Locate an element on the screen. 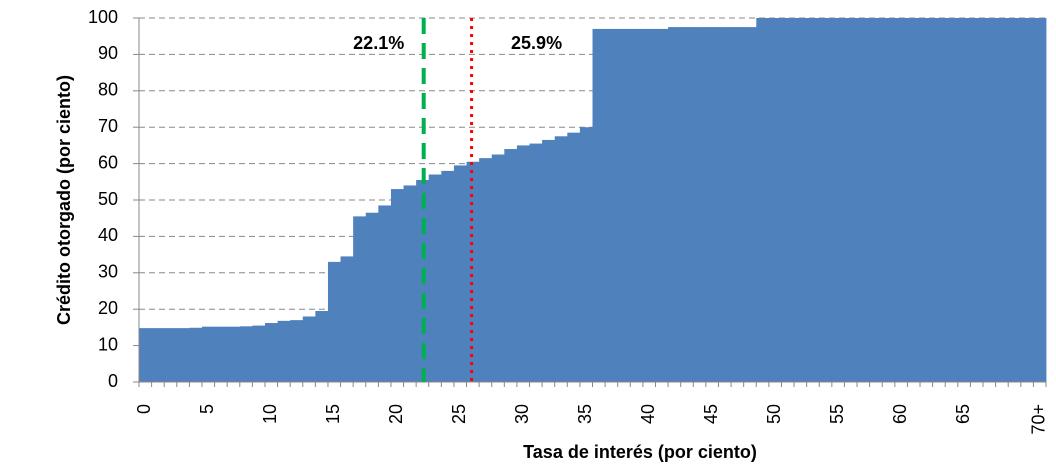 The width and height of the screenshot is (1056, 469). y-tick-label: 90 is located at coordinates (108, 53).